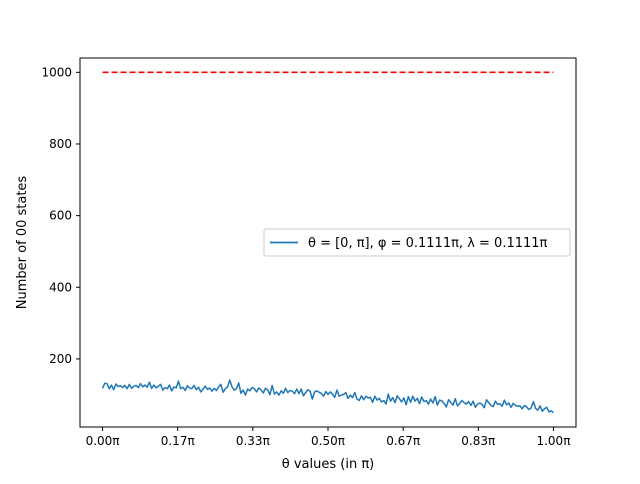  Describe the element at coordinates (60, 287) in the screenshot. I see `y-tick-label: 400` at that location.